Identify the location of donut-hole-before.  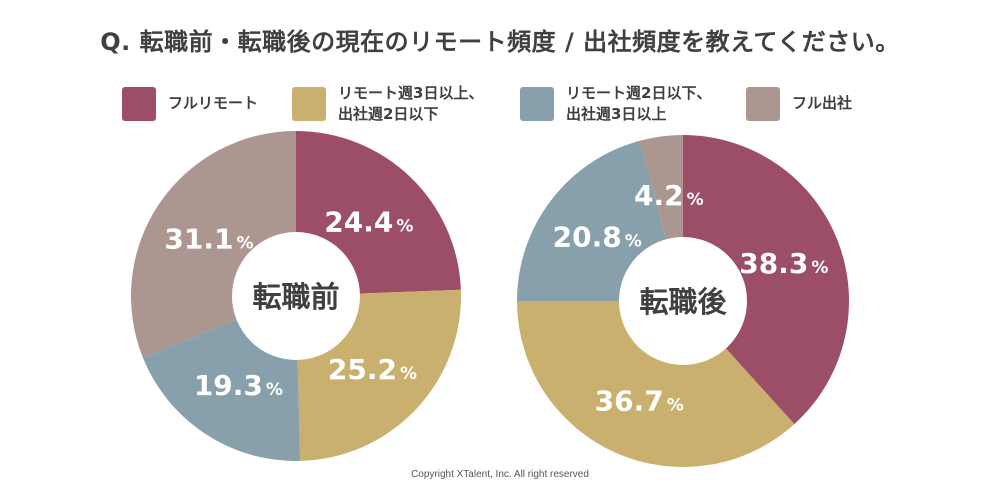
(296, 296).